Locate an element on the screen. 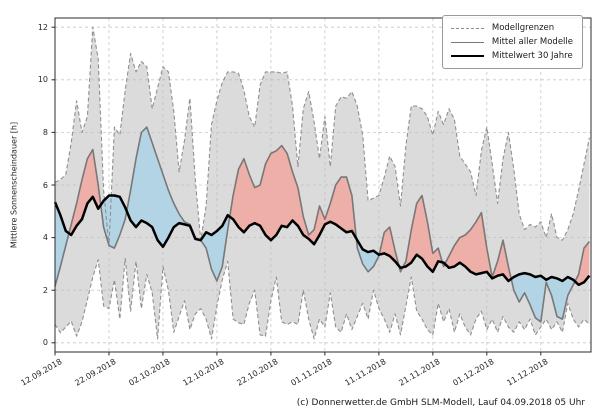  y-tick-label: 8 is located at coordinates (45, 132).